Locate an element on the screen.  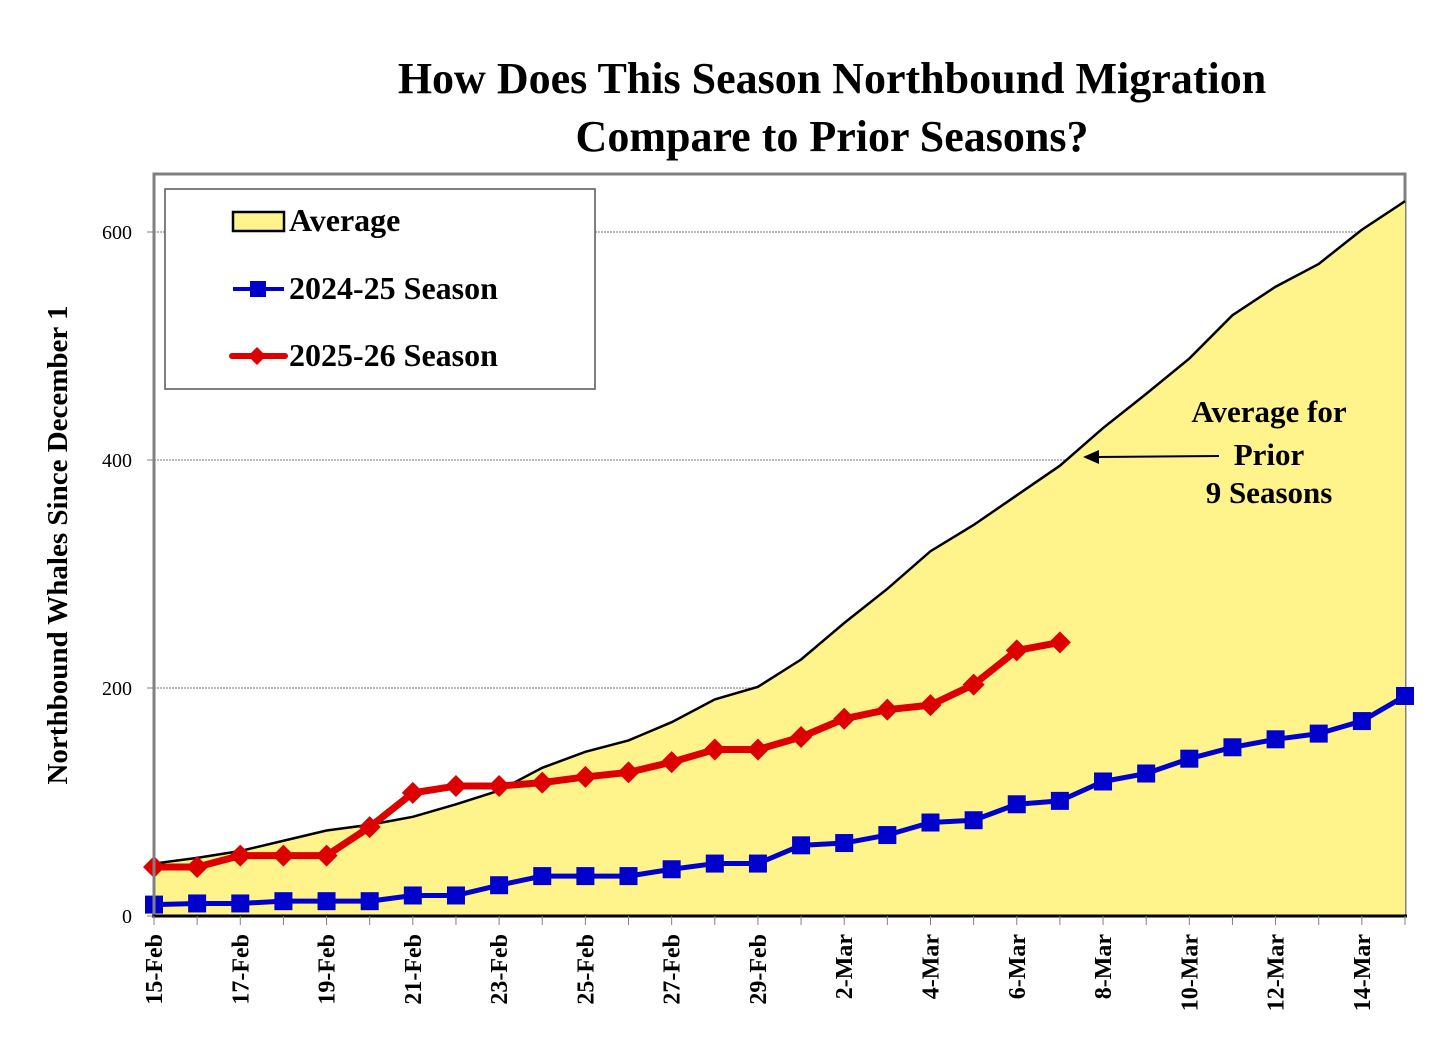
x-tick-label: 10-Mar is located at coordinates (1190, 973).